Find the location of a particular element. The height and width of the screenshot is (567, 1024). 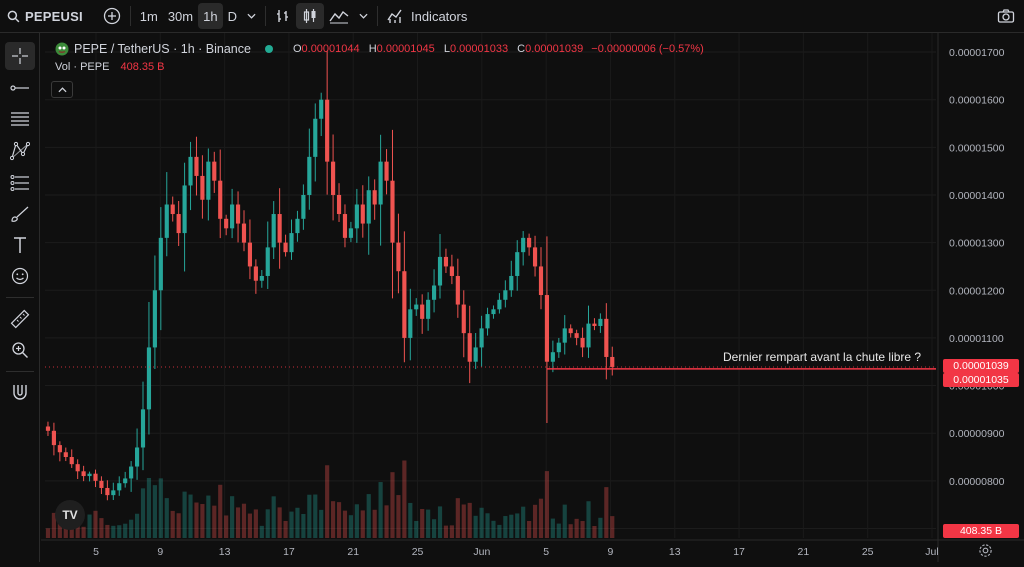

indicators-button: Indicators is located at coordinates (427, 16).